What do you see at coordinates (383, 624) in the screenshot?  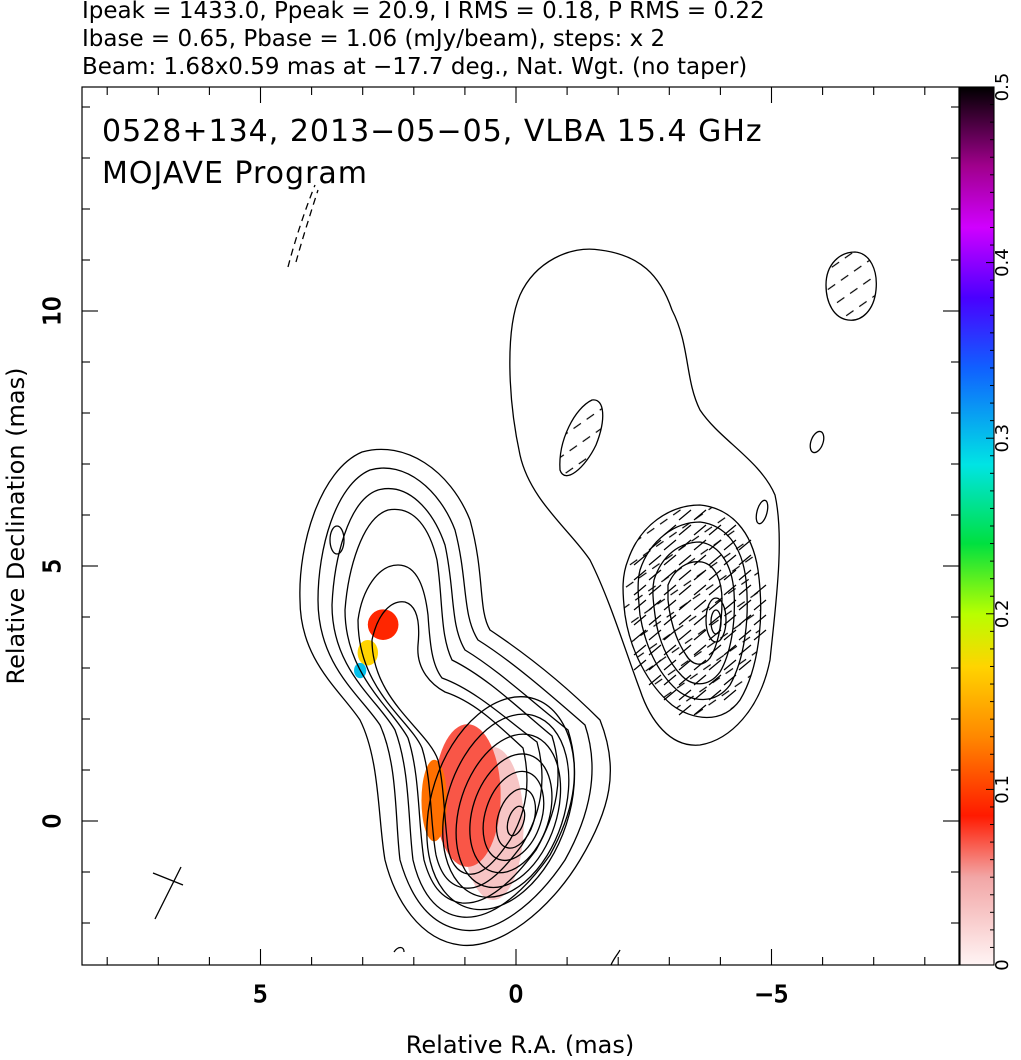 I see `pol-patch` at bounding box center [383, 624].